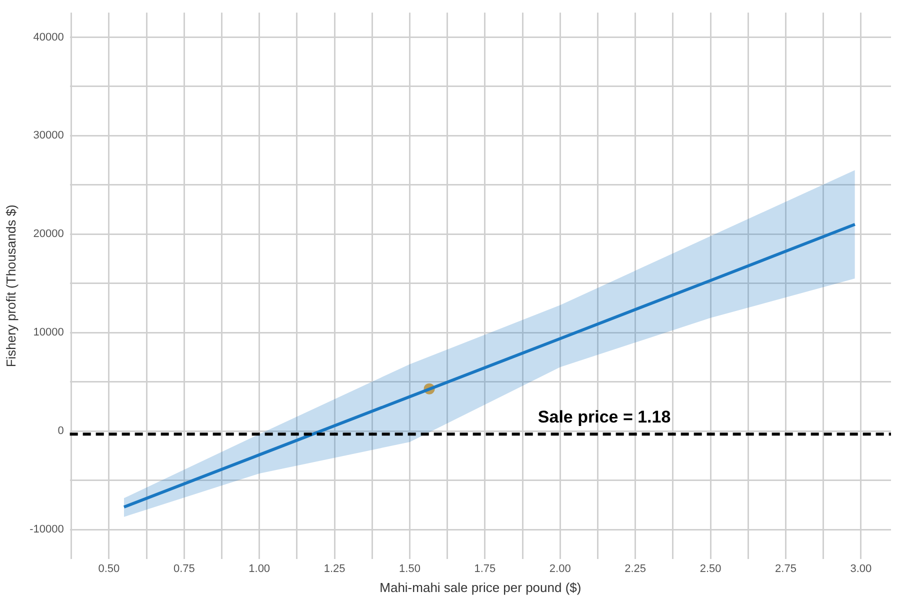  Describe the element at coordinates (109, 568) in the screenshot. I see `x-tick-label: 0.50` at that location.